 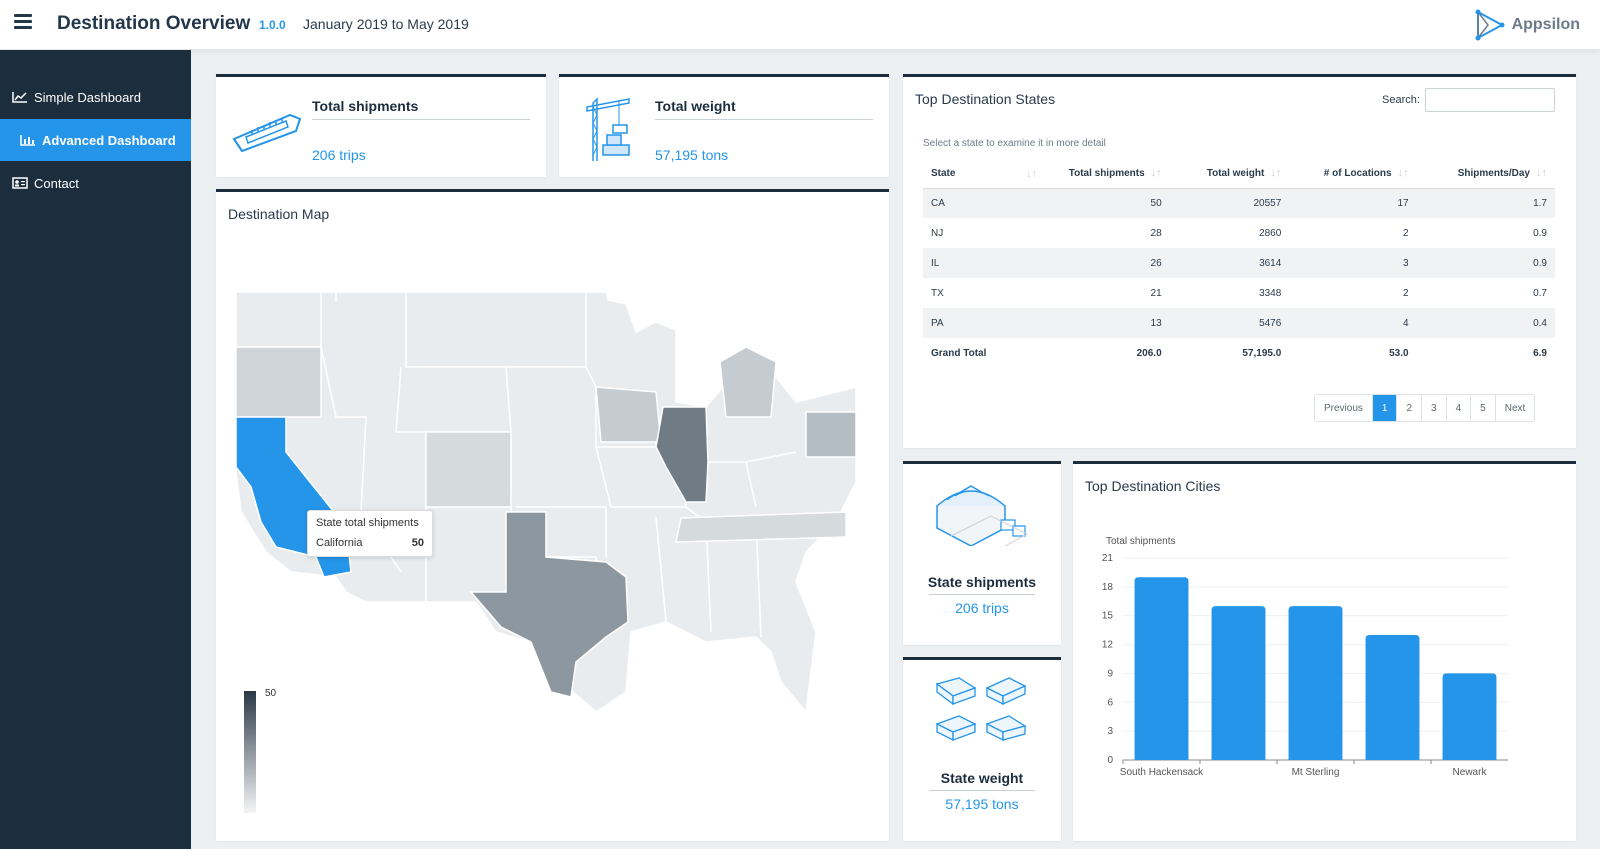 What do you see at coordinates (1353, 174) in the screenshot?
I see `column-header-locations: # of Locations ↓↑` at bounding box center [1353, 174].